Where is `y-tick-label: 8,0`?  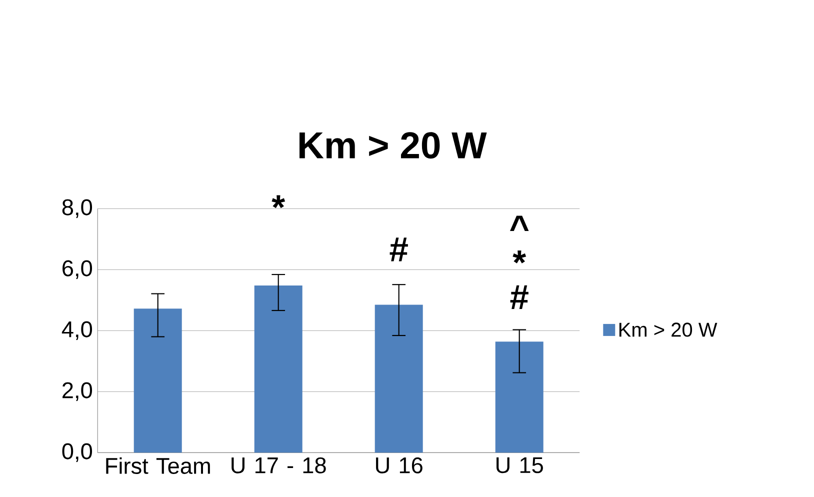
y-tick-label: 8,0 is located at coordinates (77, 208).